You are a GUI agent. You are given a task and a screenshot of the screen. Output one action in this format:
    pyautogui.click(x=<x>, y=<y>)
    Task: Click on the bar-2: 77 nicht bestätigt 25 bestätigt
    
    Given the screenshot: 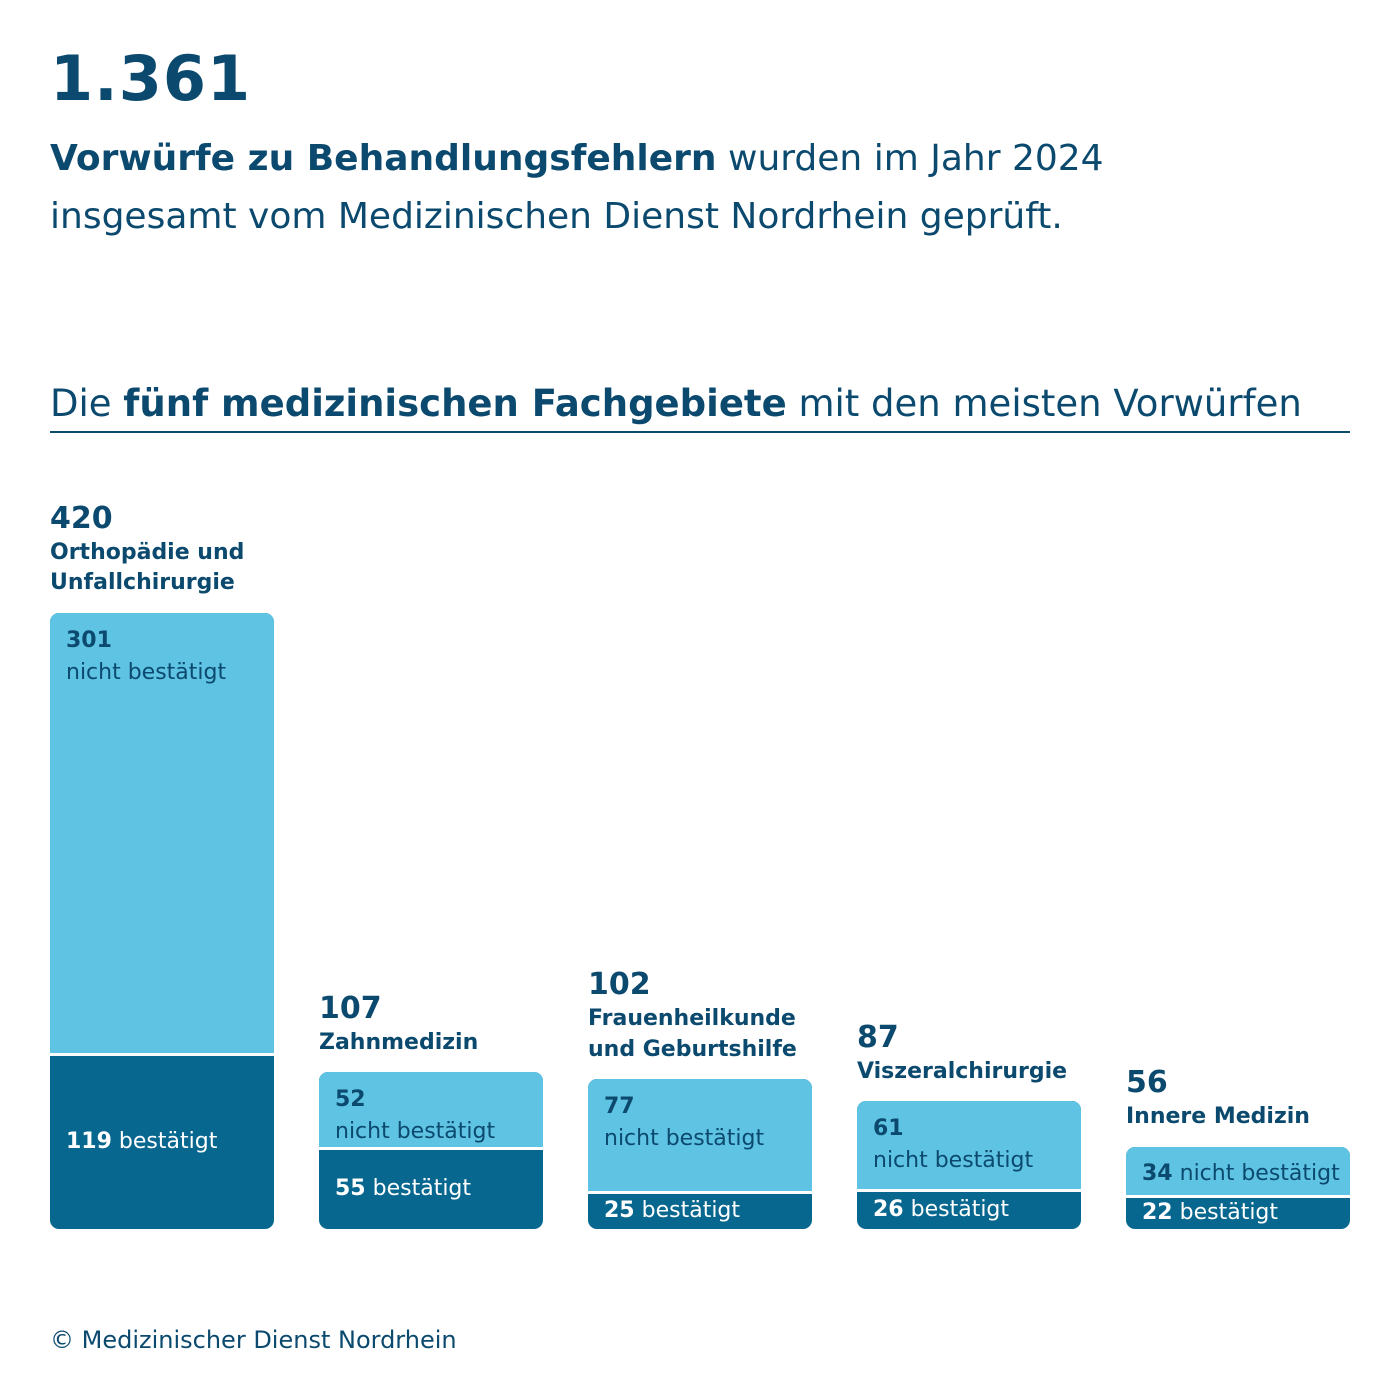 What is the action you would take?
    pyautogui.click(x=700, y=1154)
    